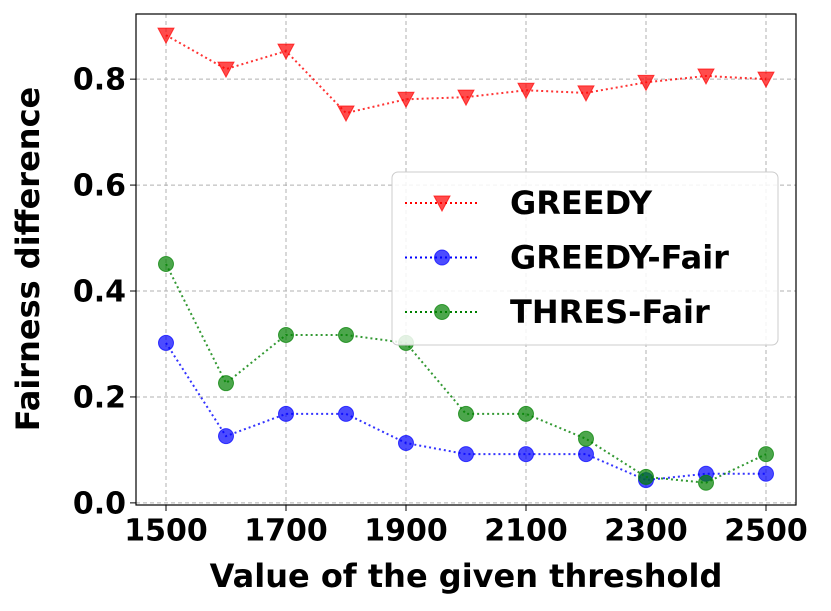  Describe the element at coordinates (286, 531) in the screenshot. I see `x-tick-label: 1700` at that location.